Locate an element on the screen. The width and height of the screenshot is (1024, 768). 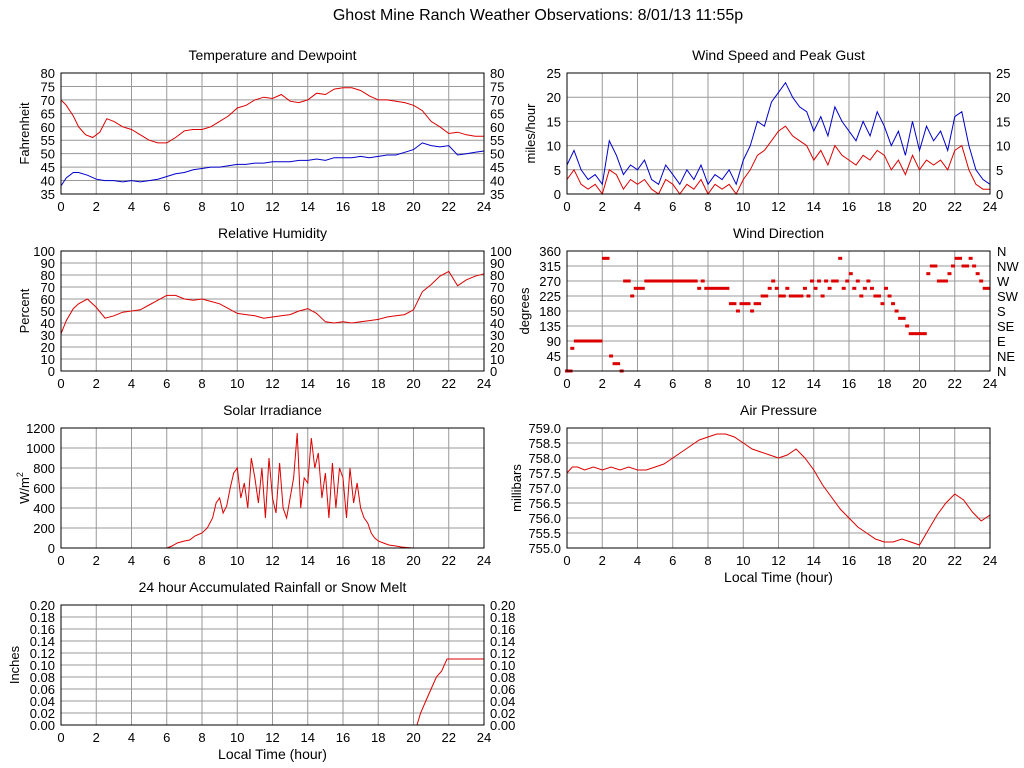
y-tick-label: 80 is located at coordinates (48, 275).